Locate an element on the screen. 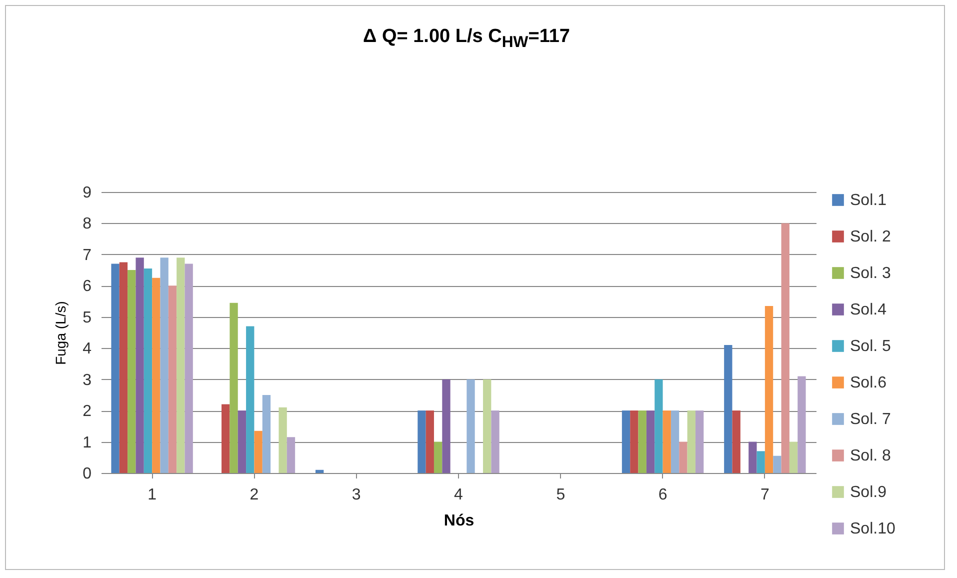 The width and height of the screenshot is (957, 578). x-tick-label: 2 is located at coordinates (254, 495).